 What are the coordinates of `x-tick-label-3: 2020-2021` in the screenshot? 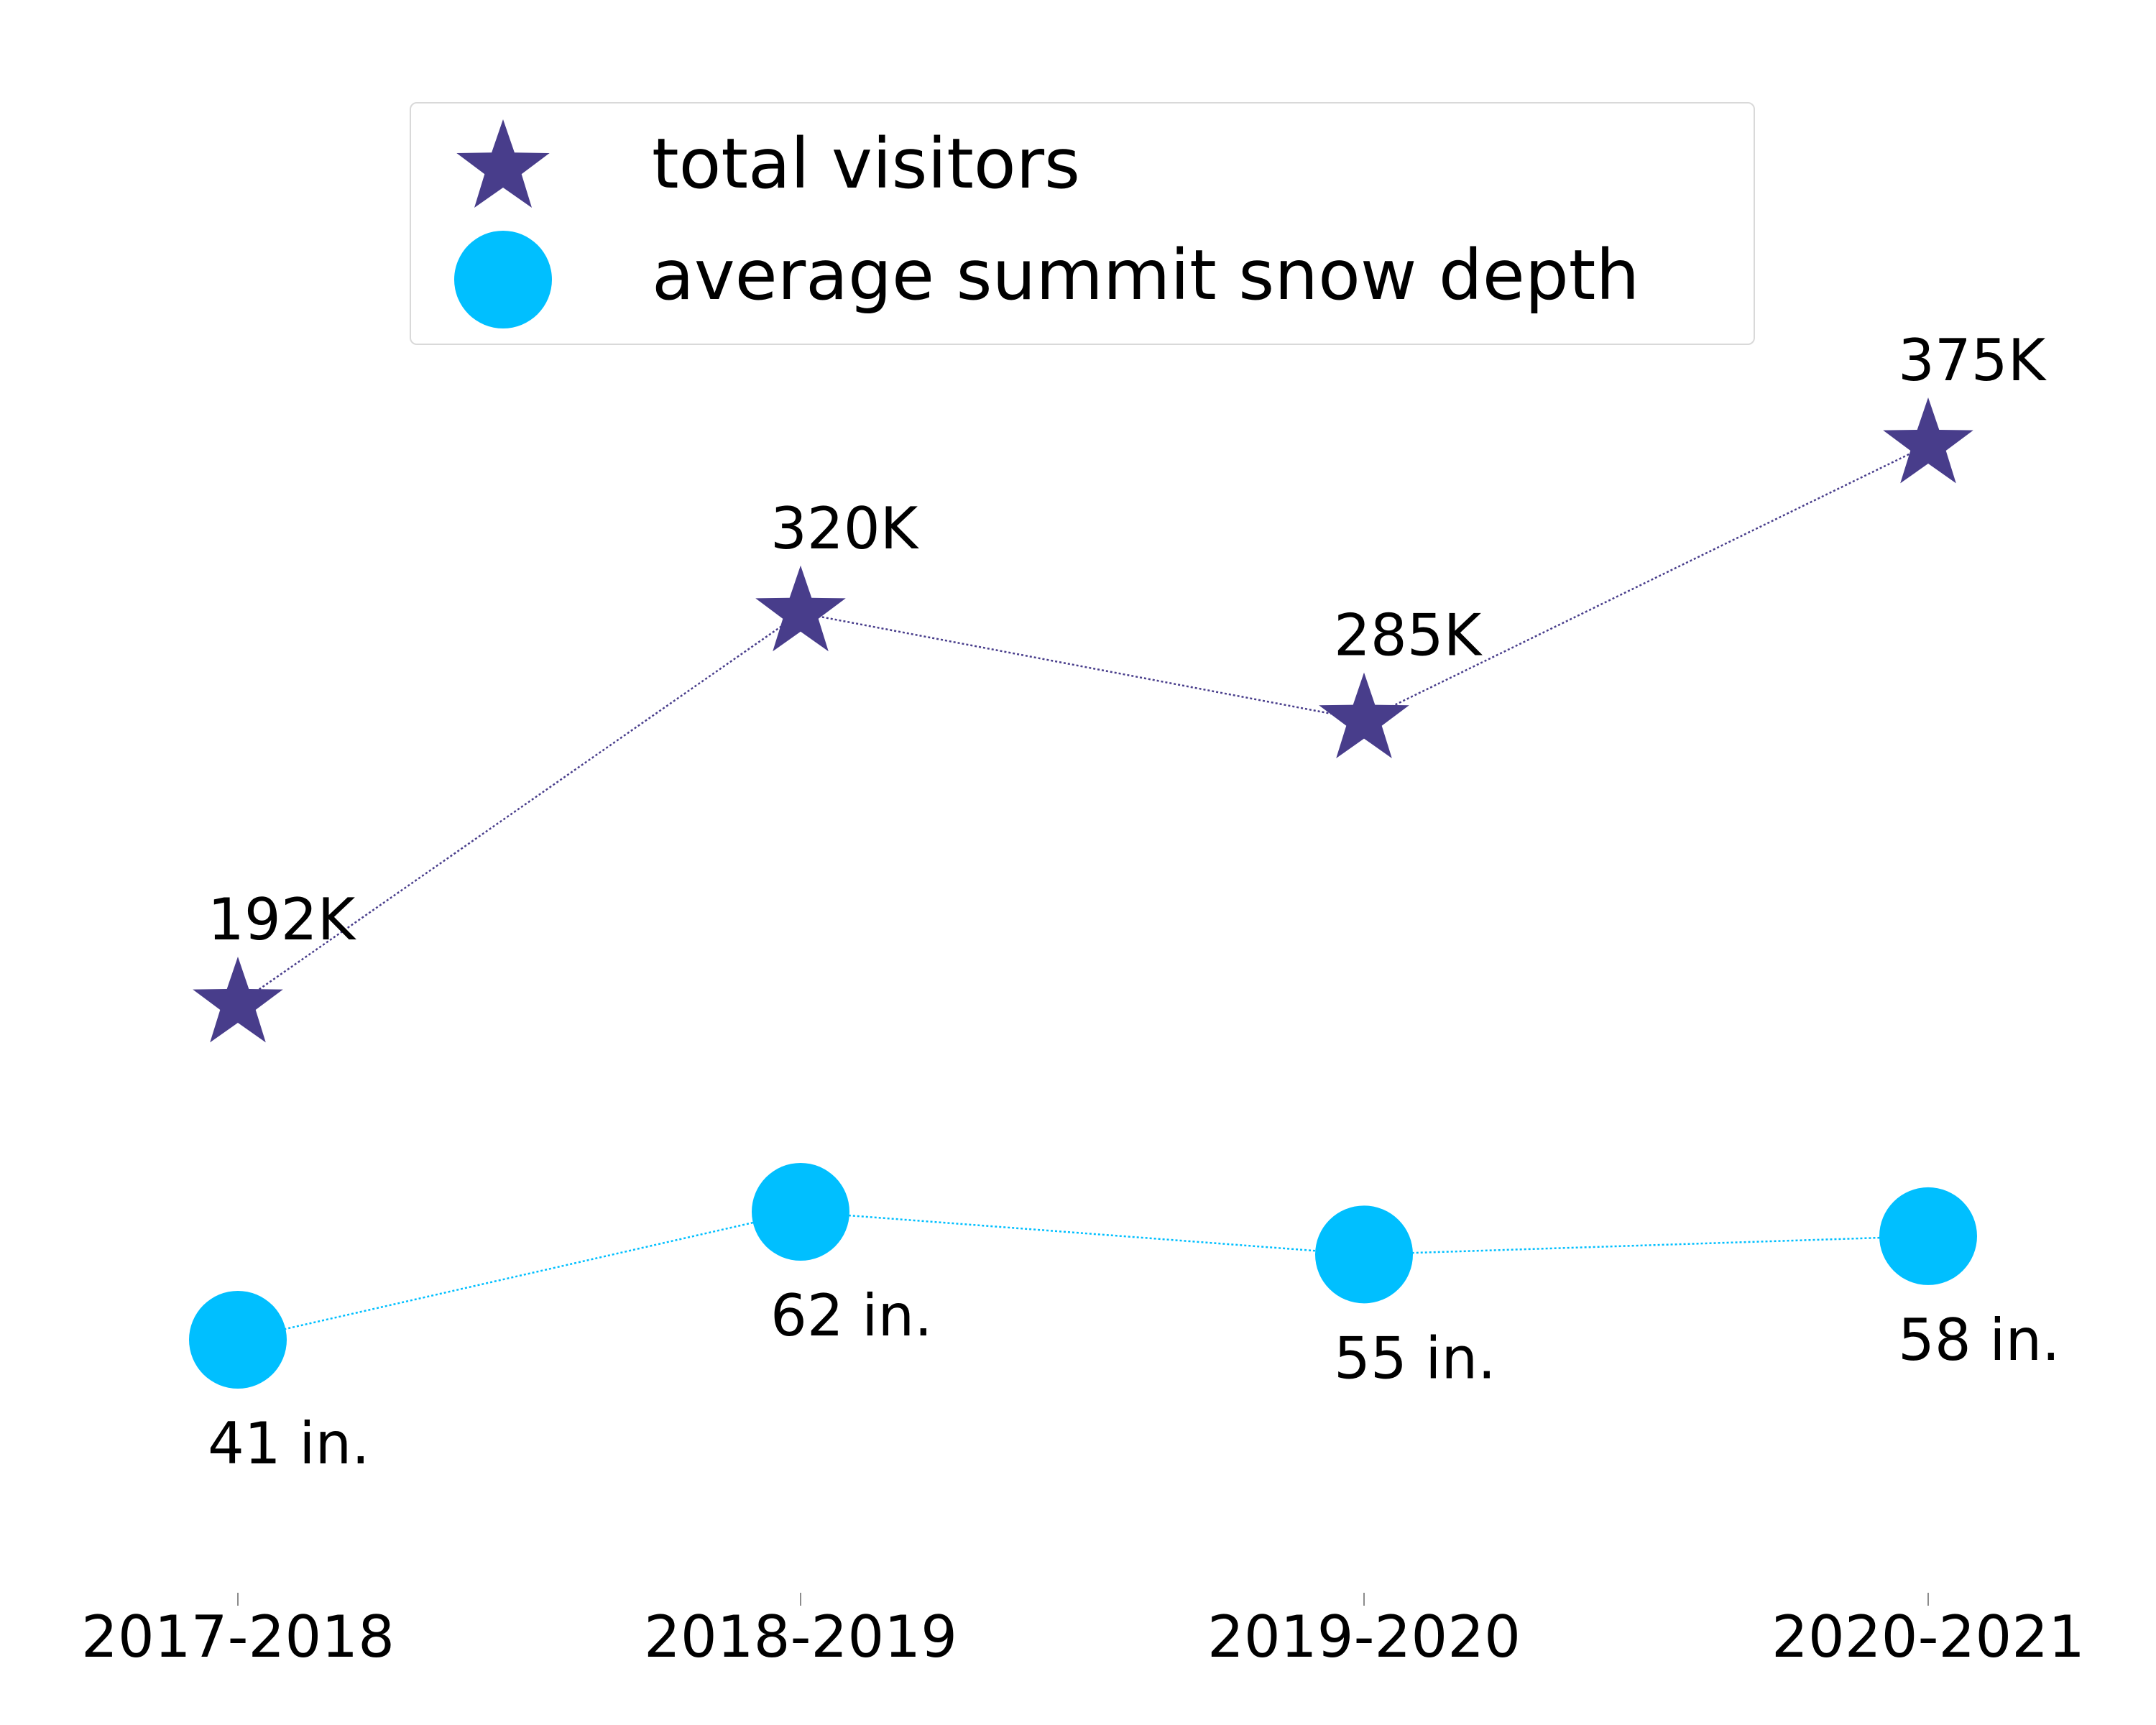 It's located at (1929, 1637).